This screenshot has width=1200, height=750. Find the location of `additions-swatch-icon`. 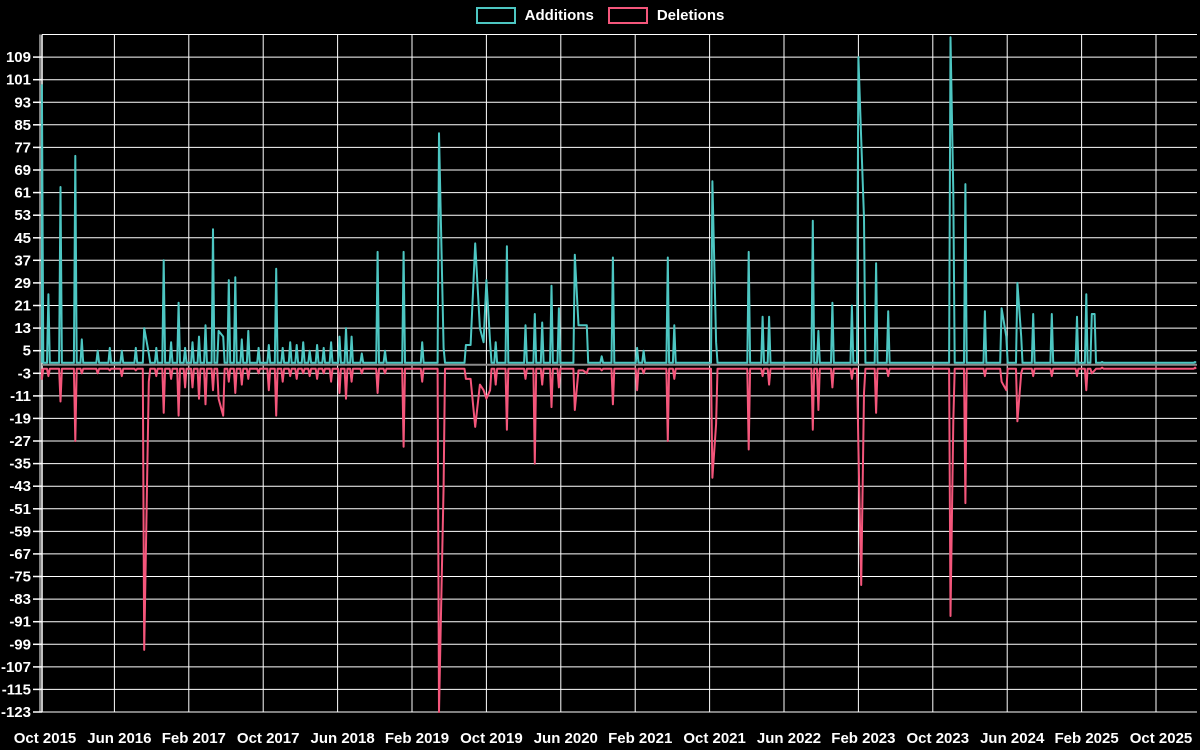

additions-swatch-icon is located at coordinates (495, 15).